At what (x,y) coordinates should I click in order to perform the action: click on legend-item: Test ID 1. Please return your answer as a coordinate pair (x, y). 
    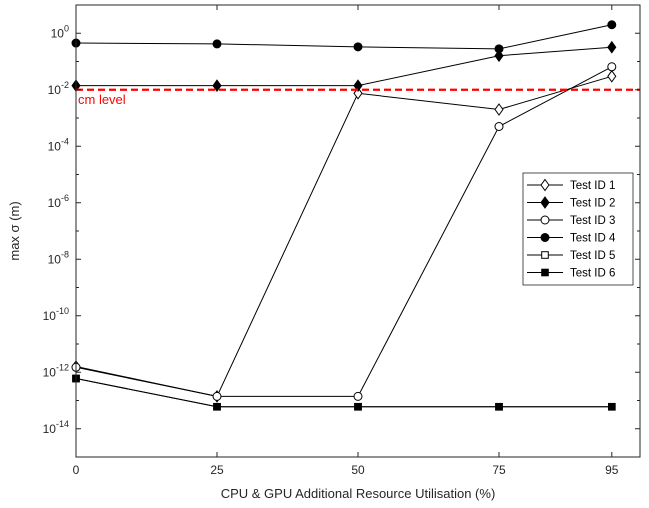
    Looking at the image, I should click on (571, 185).